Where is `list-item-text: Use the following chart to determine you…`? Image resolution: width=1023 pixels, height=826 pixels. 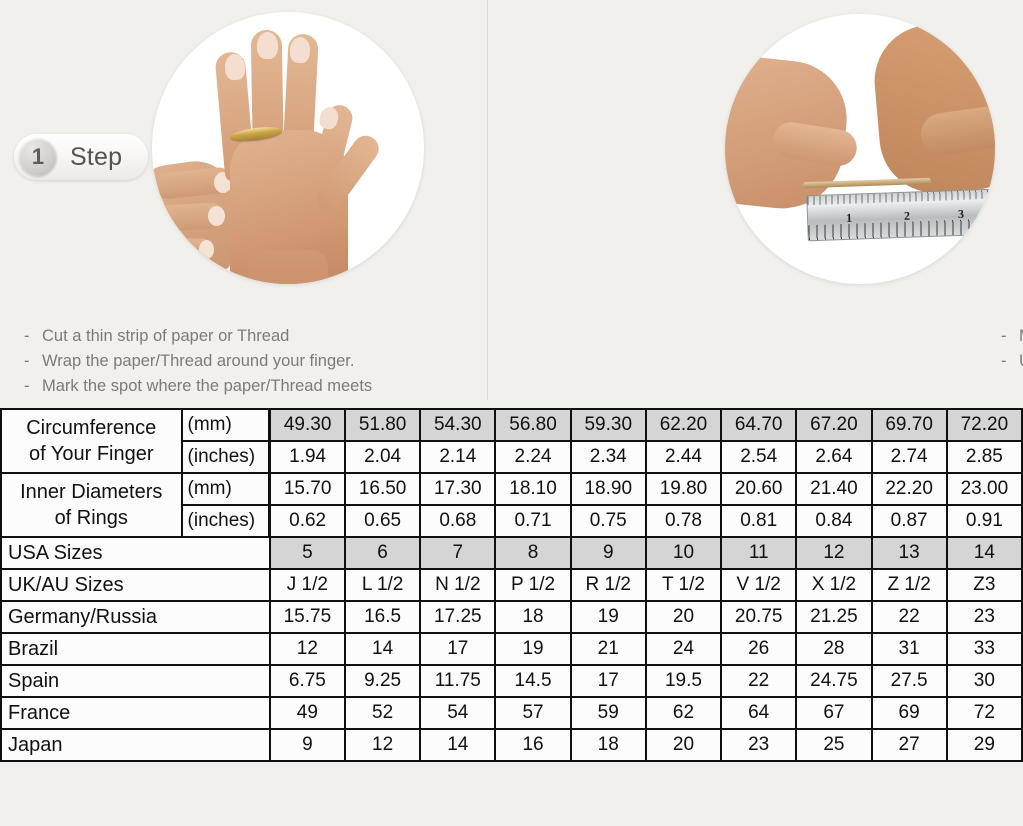 list-item-text: Use the following chart to determine you… is located at coordinates (1021, 361).